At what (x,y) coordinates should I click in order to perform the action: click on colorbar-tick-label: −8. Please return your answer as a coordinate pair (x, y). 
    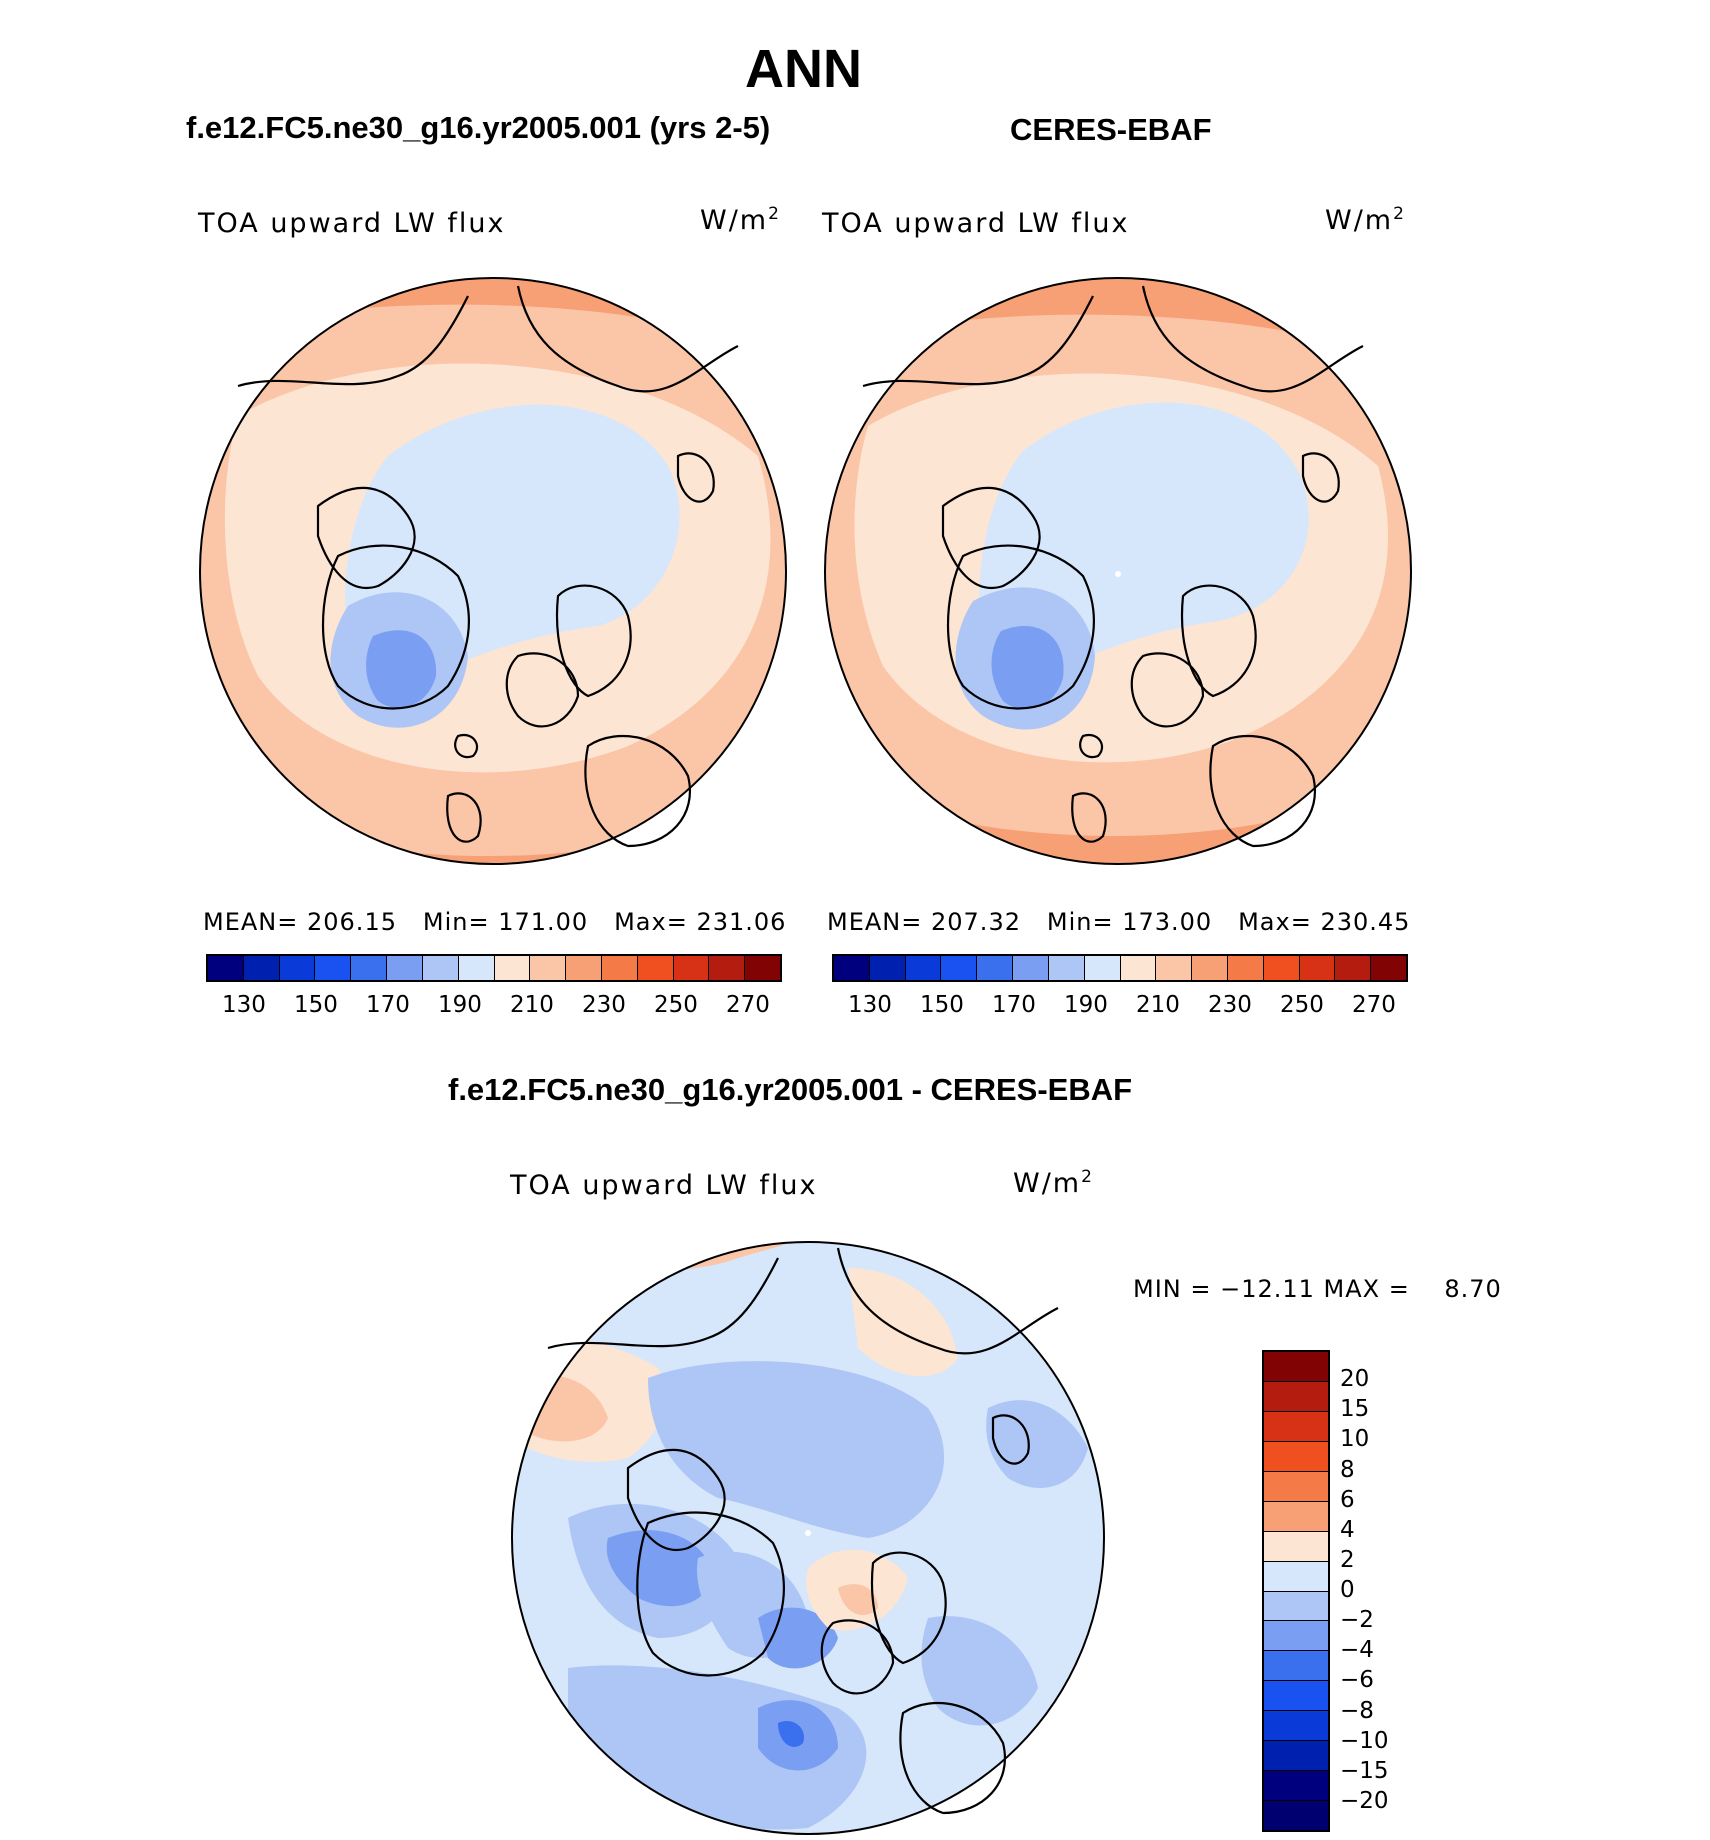
    Looking at the image, I should click on (1357, 1710).